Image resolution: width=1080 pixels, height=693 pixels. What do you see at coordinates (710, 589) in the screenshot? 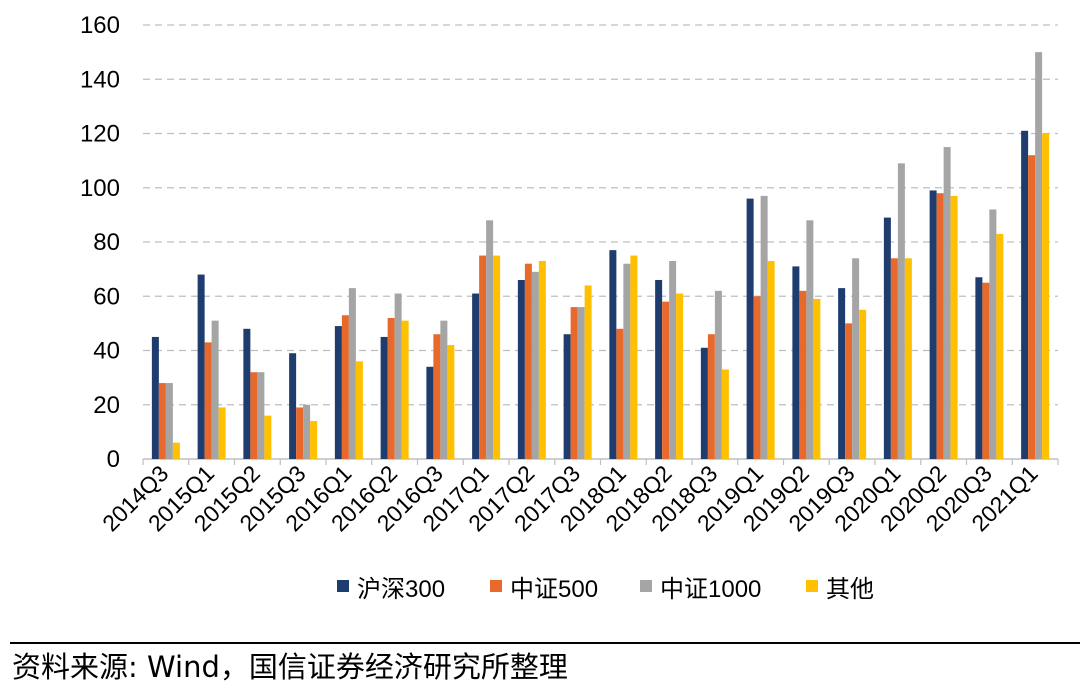
I see `legend-label: 中证1000` at bounding box center [710, 589].